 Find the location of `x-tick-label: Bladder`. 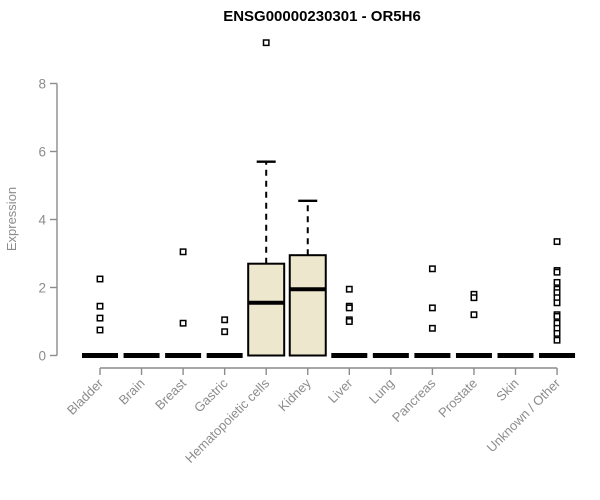

x-tick-label: Bladder is located at coordinates (85, 396).